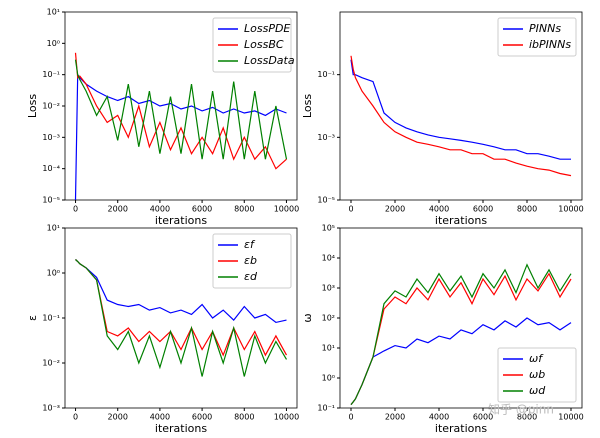 The height and width of the screenshot is (438, 600). Describe the element at coordinates (51, 168) in the screenshot. I see `y-tick-label: 10⁻⁴` at that location.